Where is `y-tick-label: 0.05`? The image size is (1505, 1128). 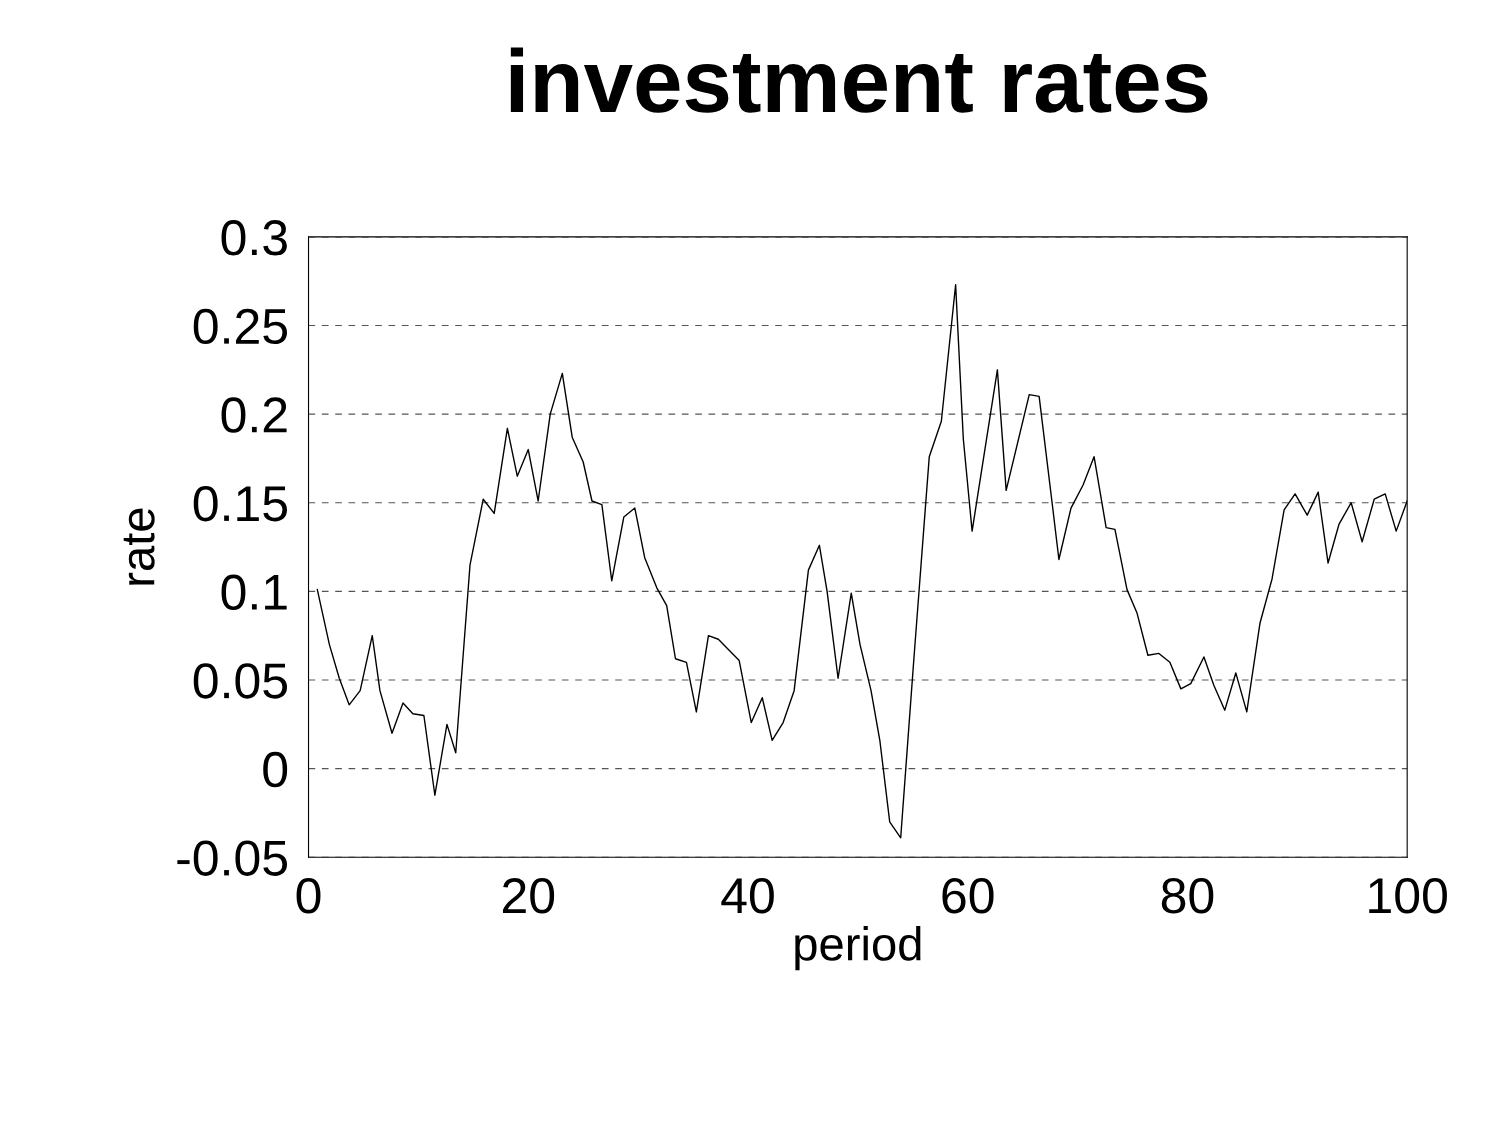
y-tick-label: 0.05 is located at coordinates (240, 681).